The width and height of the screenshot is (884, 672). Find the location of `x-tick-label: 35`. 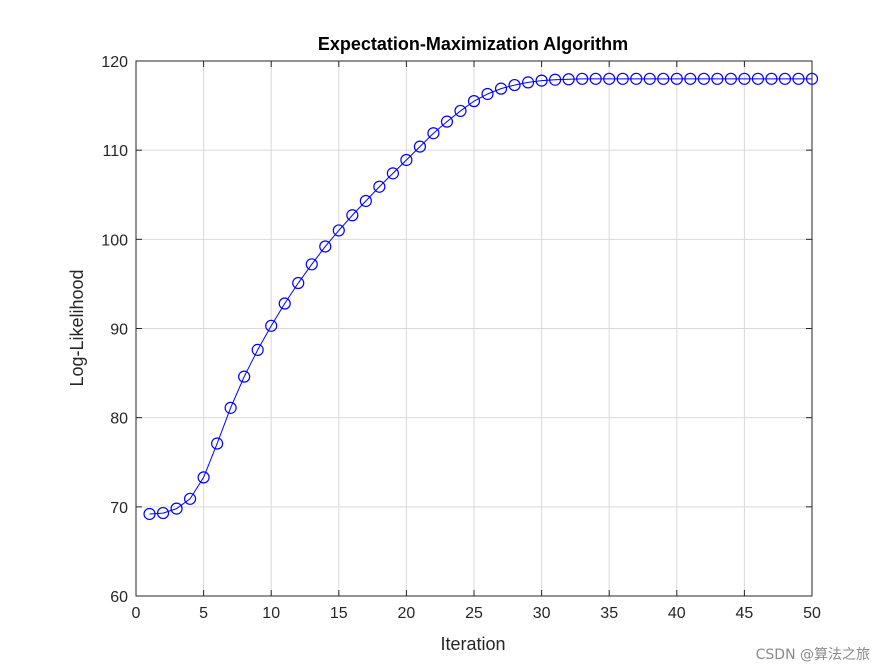

x-tick-label: 35 is located at coordinates (609, 613).